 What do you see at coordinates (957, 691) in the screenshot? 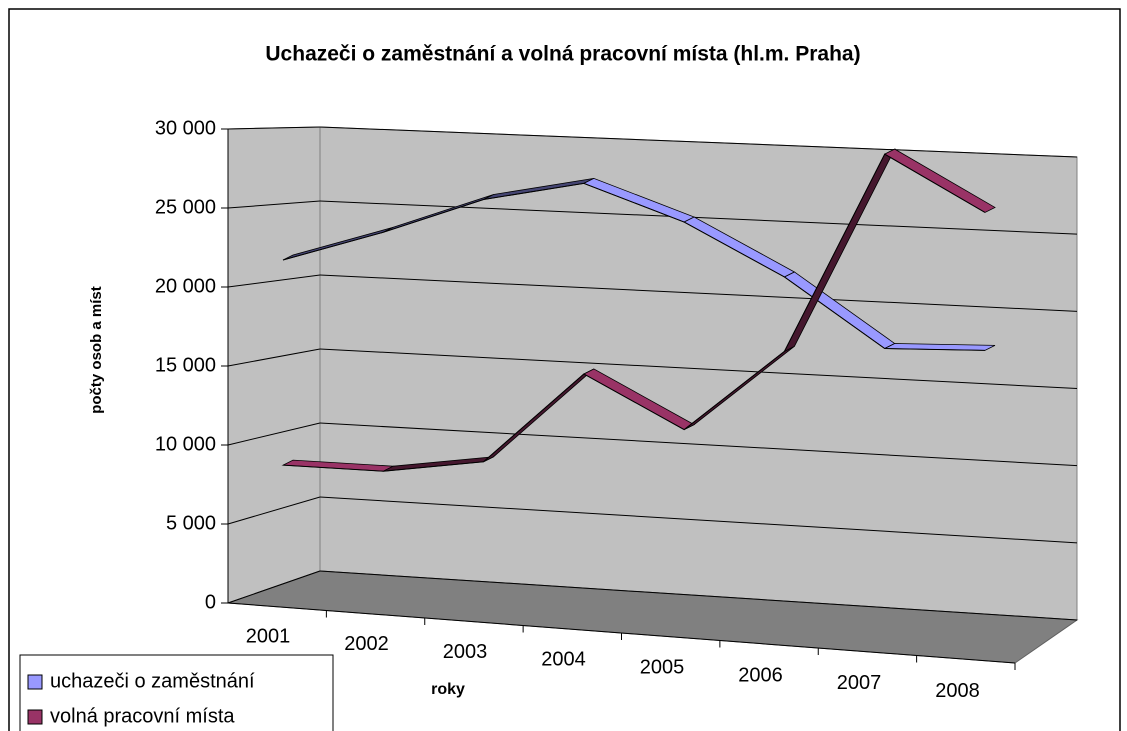
I see `x-tick-label: 2008` at bounding box center [957, 691].